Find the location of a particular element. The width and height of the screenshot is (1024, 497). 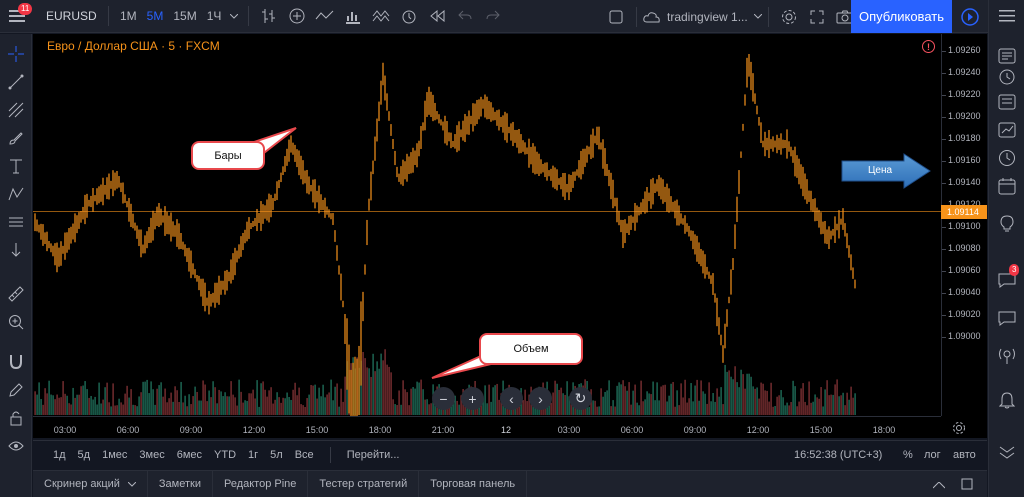

crosshair-tool is located at coordinates (16, 54).